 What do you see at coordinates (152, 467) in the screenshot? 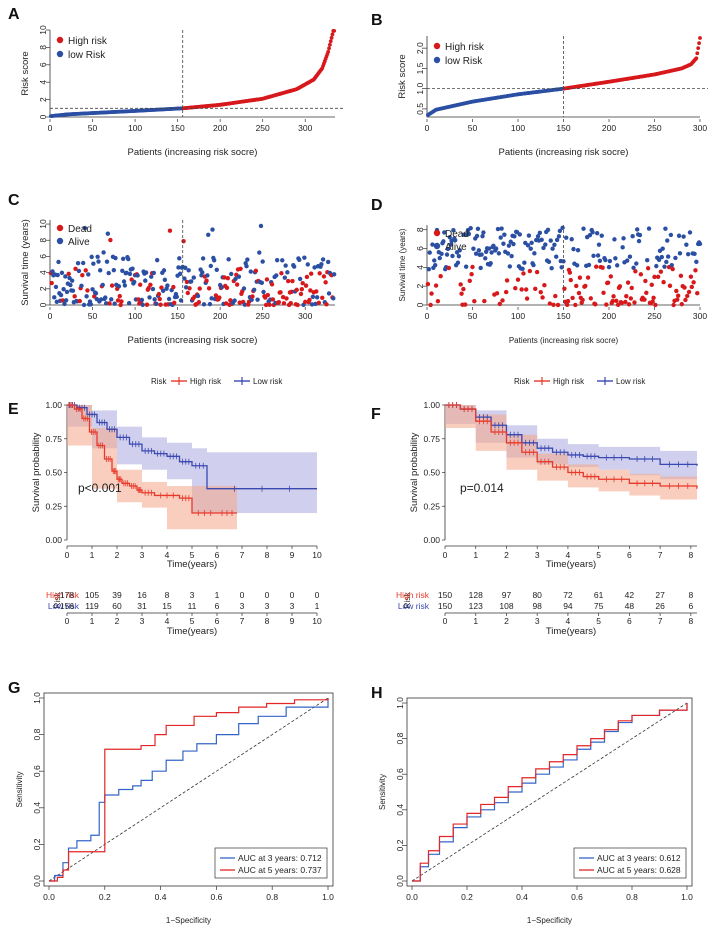
I see `high-risk-ci-band` at bounding box center [152, 467].